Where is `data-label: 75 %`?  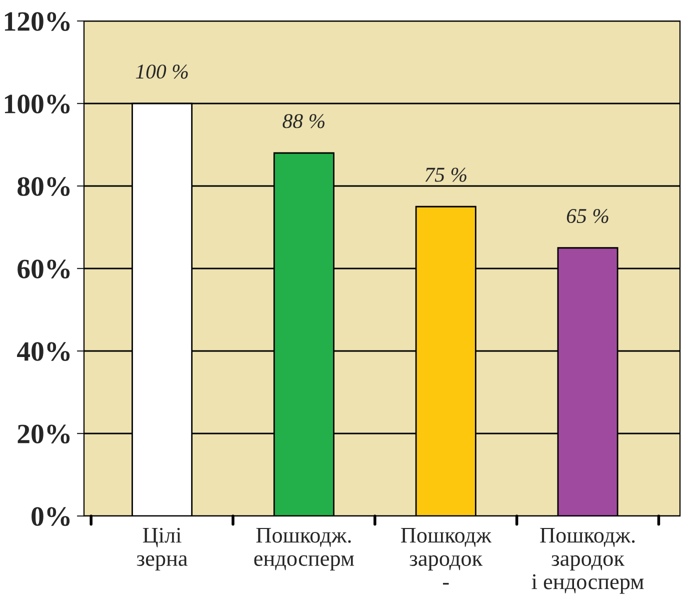
data-label: 75 % is located at coordinates (445, 175).